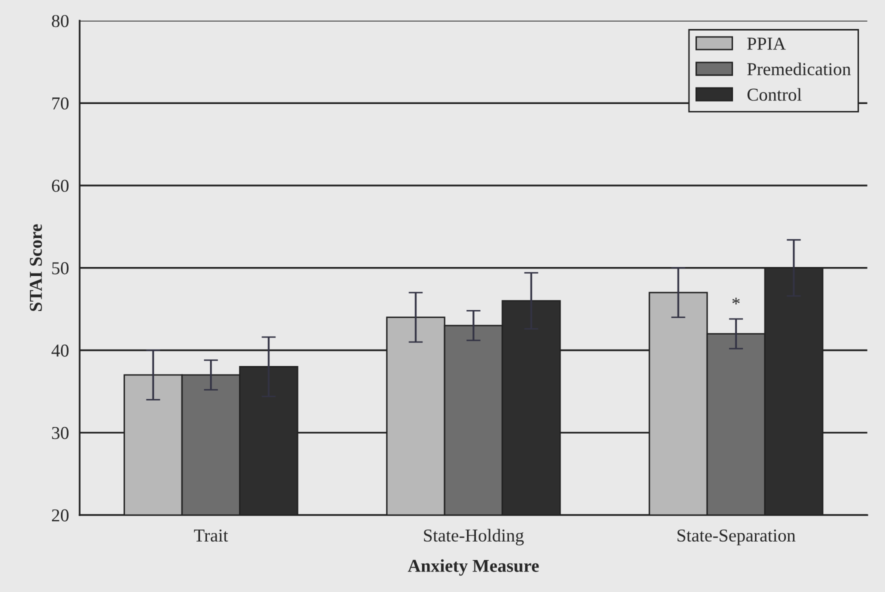  What do you see at coordinates (211, 536) in the screenshot?
I see `x-tick-label: Trait` at bounding box center [211, 536].